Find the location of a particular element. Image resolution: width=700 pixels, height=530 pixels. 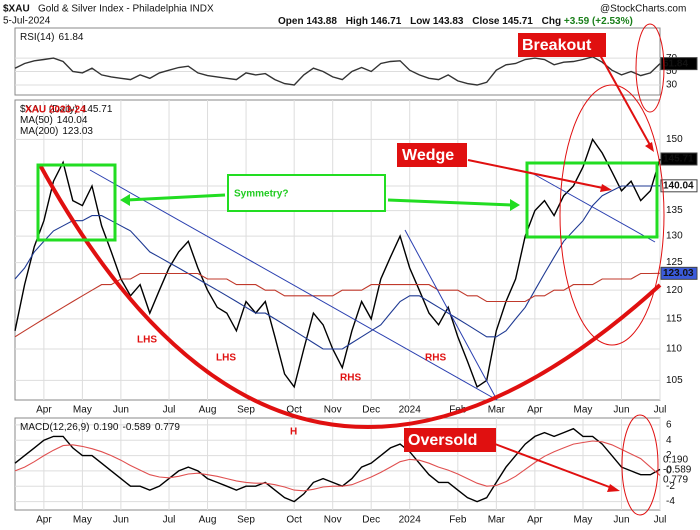

annotation: Oversold is located at coordinates (442, 440).